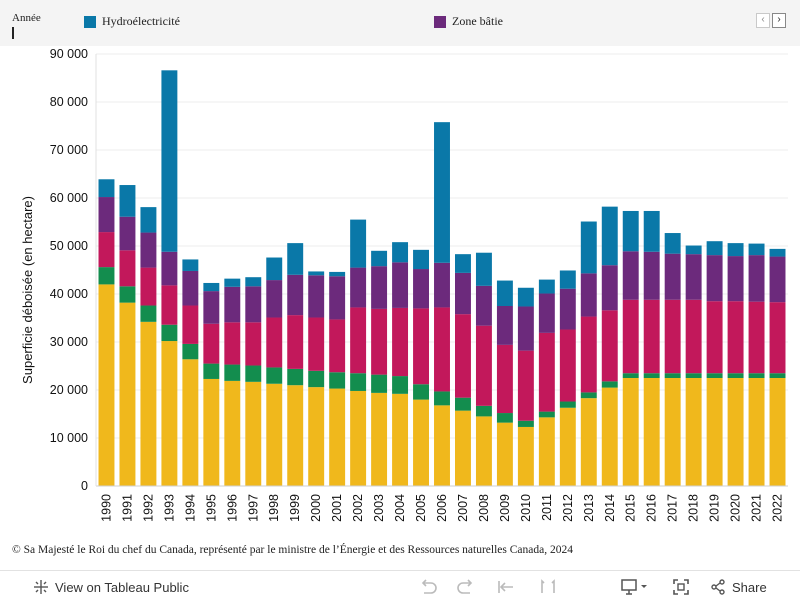 The height and width of the screenshot is (601, 800). Describe the element at coordinates (440, 21) in the screenshot. I see `legend-swatch-built-area` at that location.